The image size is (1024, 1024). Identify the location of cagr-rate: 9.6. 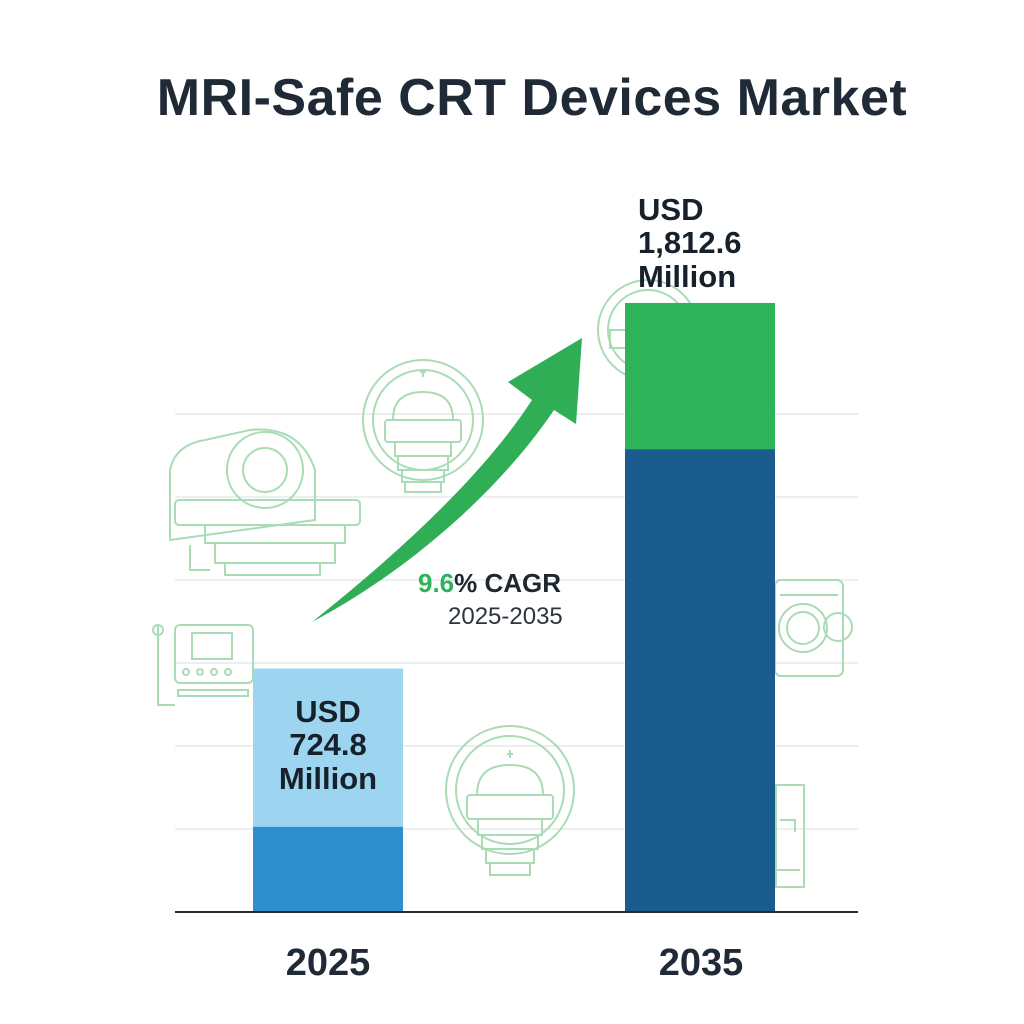
(436, 583).